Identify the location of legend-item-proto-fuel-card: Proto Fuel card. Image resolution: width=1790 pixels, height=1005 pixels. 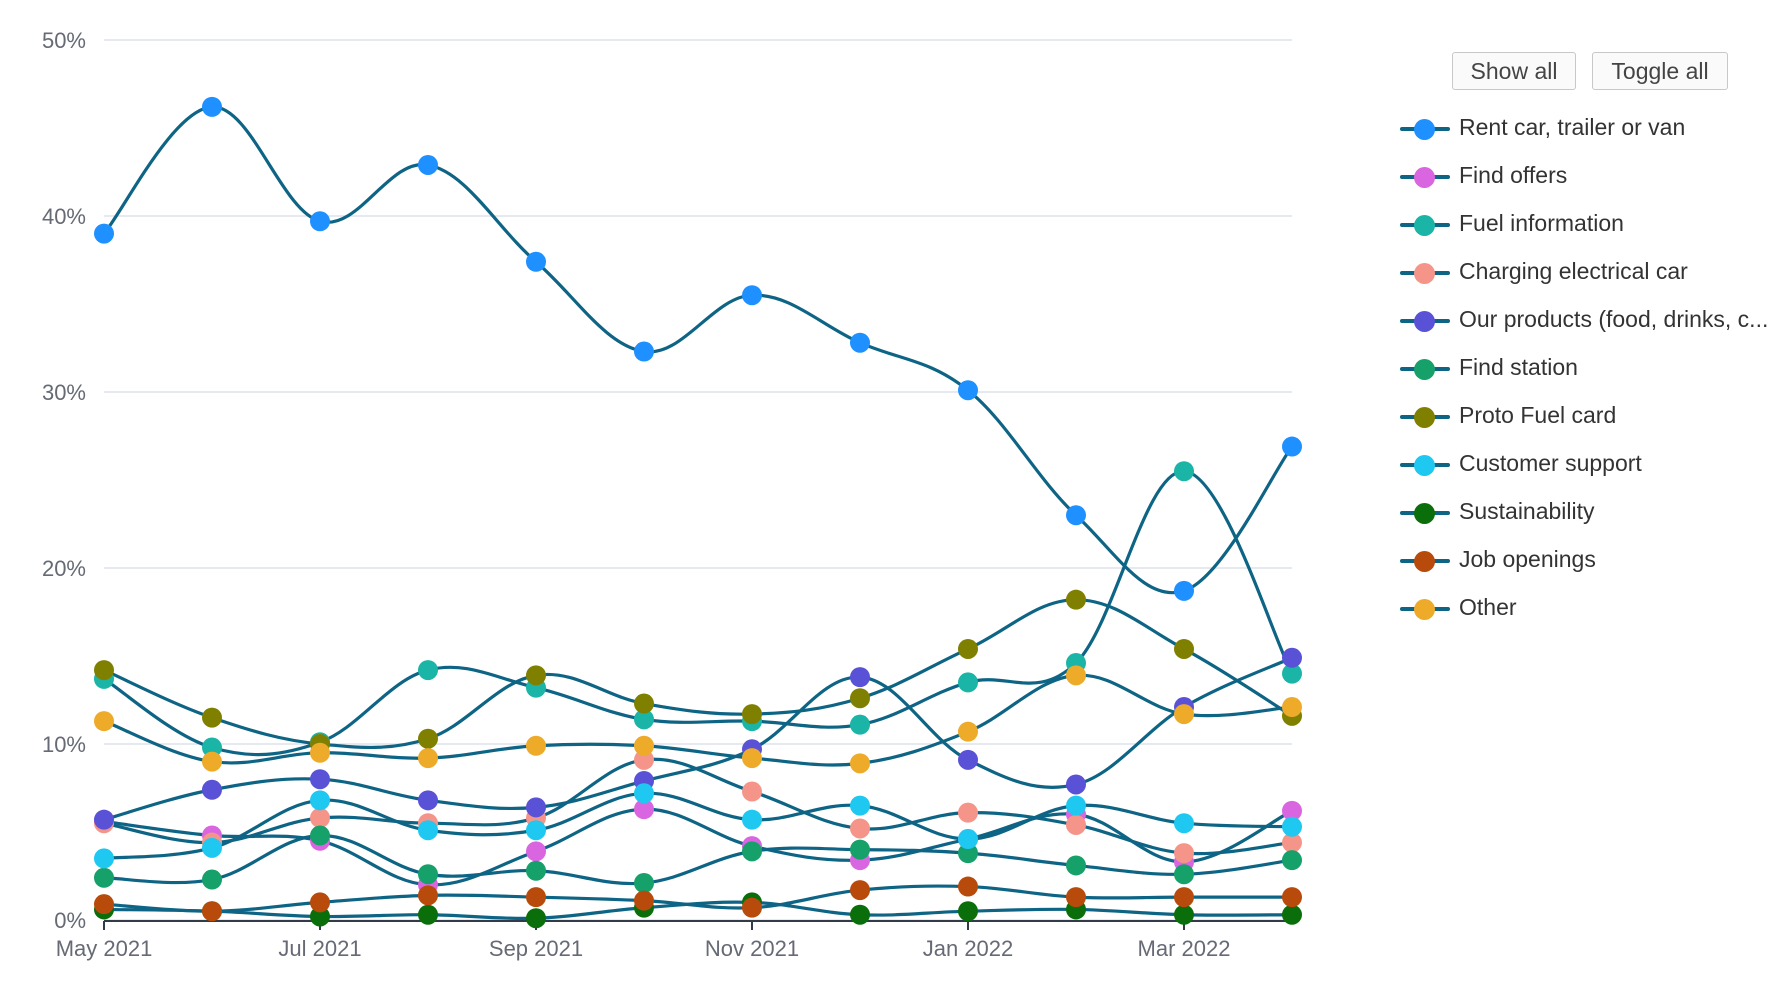
(1595, 417).